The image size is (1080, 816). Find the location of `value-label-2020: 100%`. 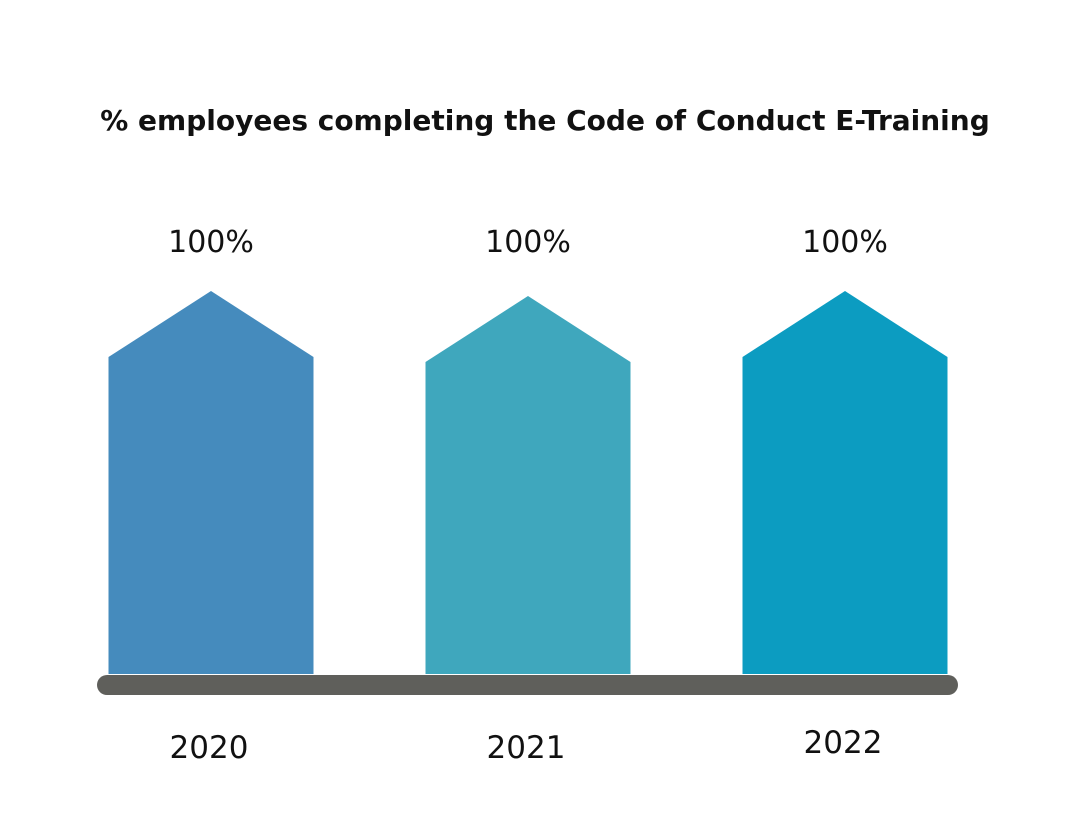

value-label-2020: 100% is located at coordinates (211, 242).